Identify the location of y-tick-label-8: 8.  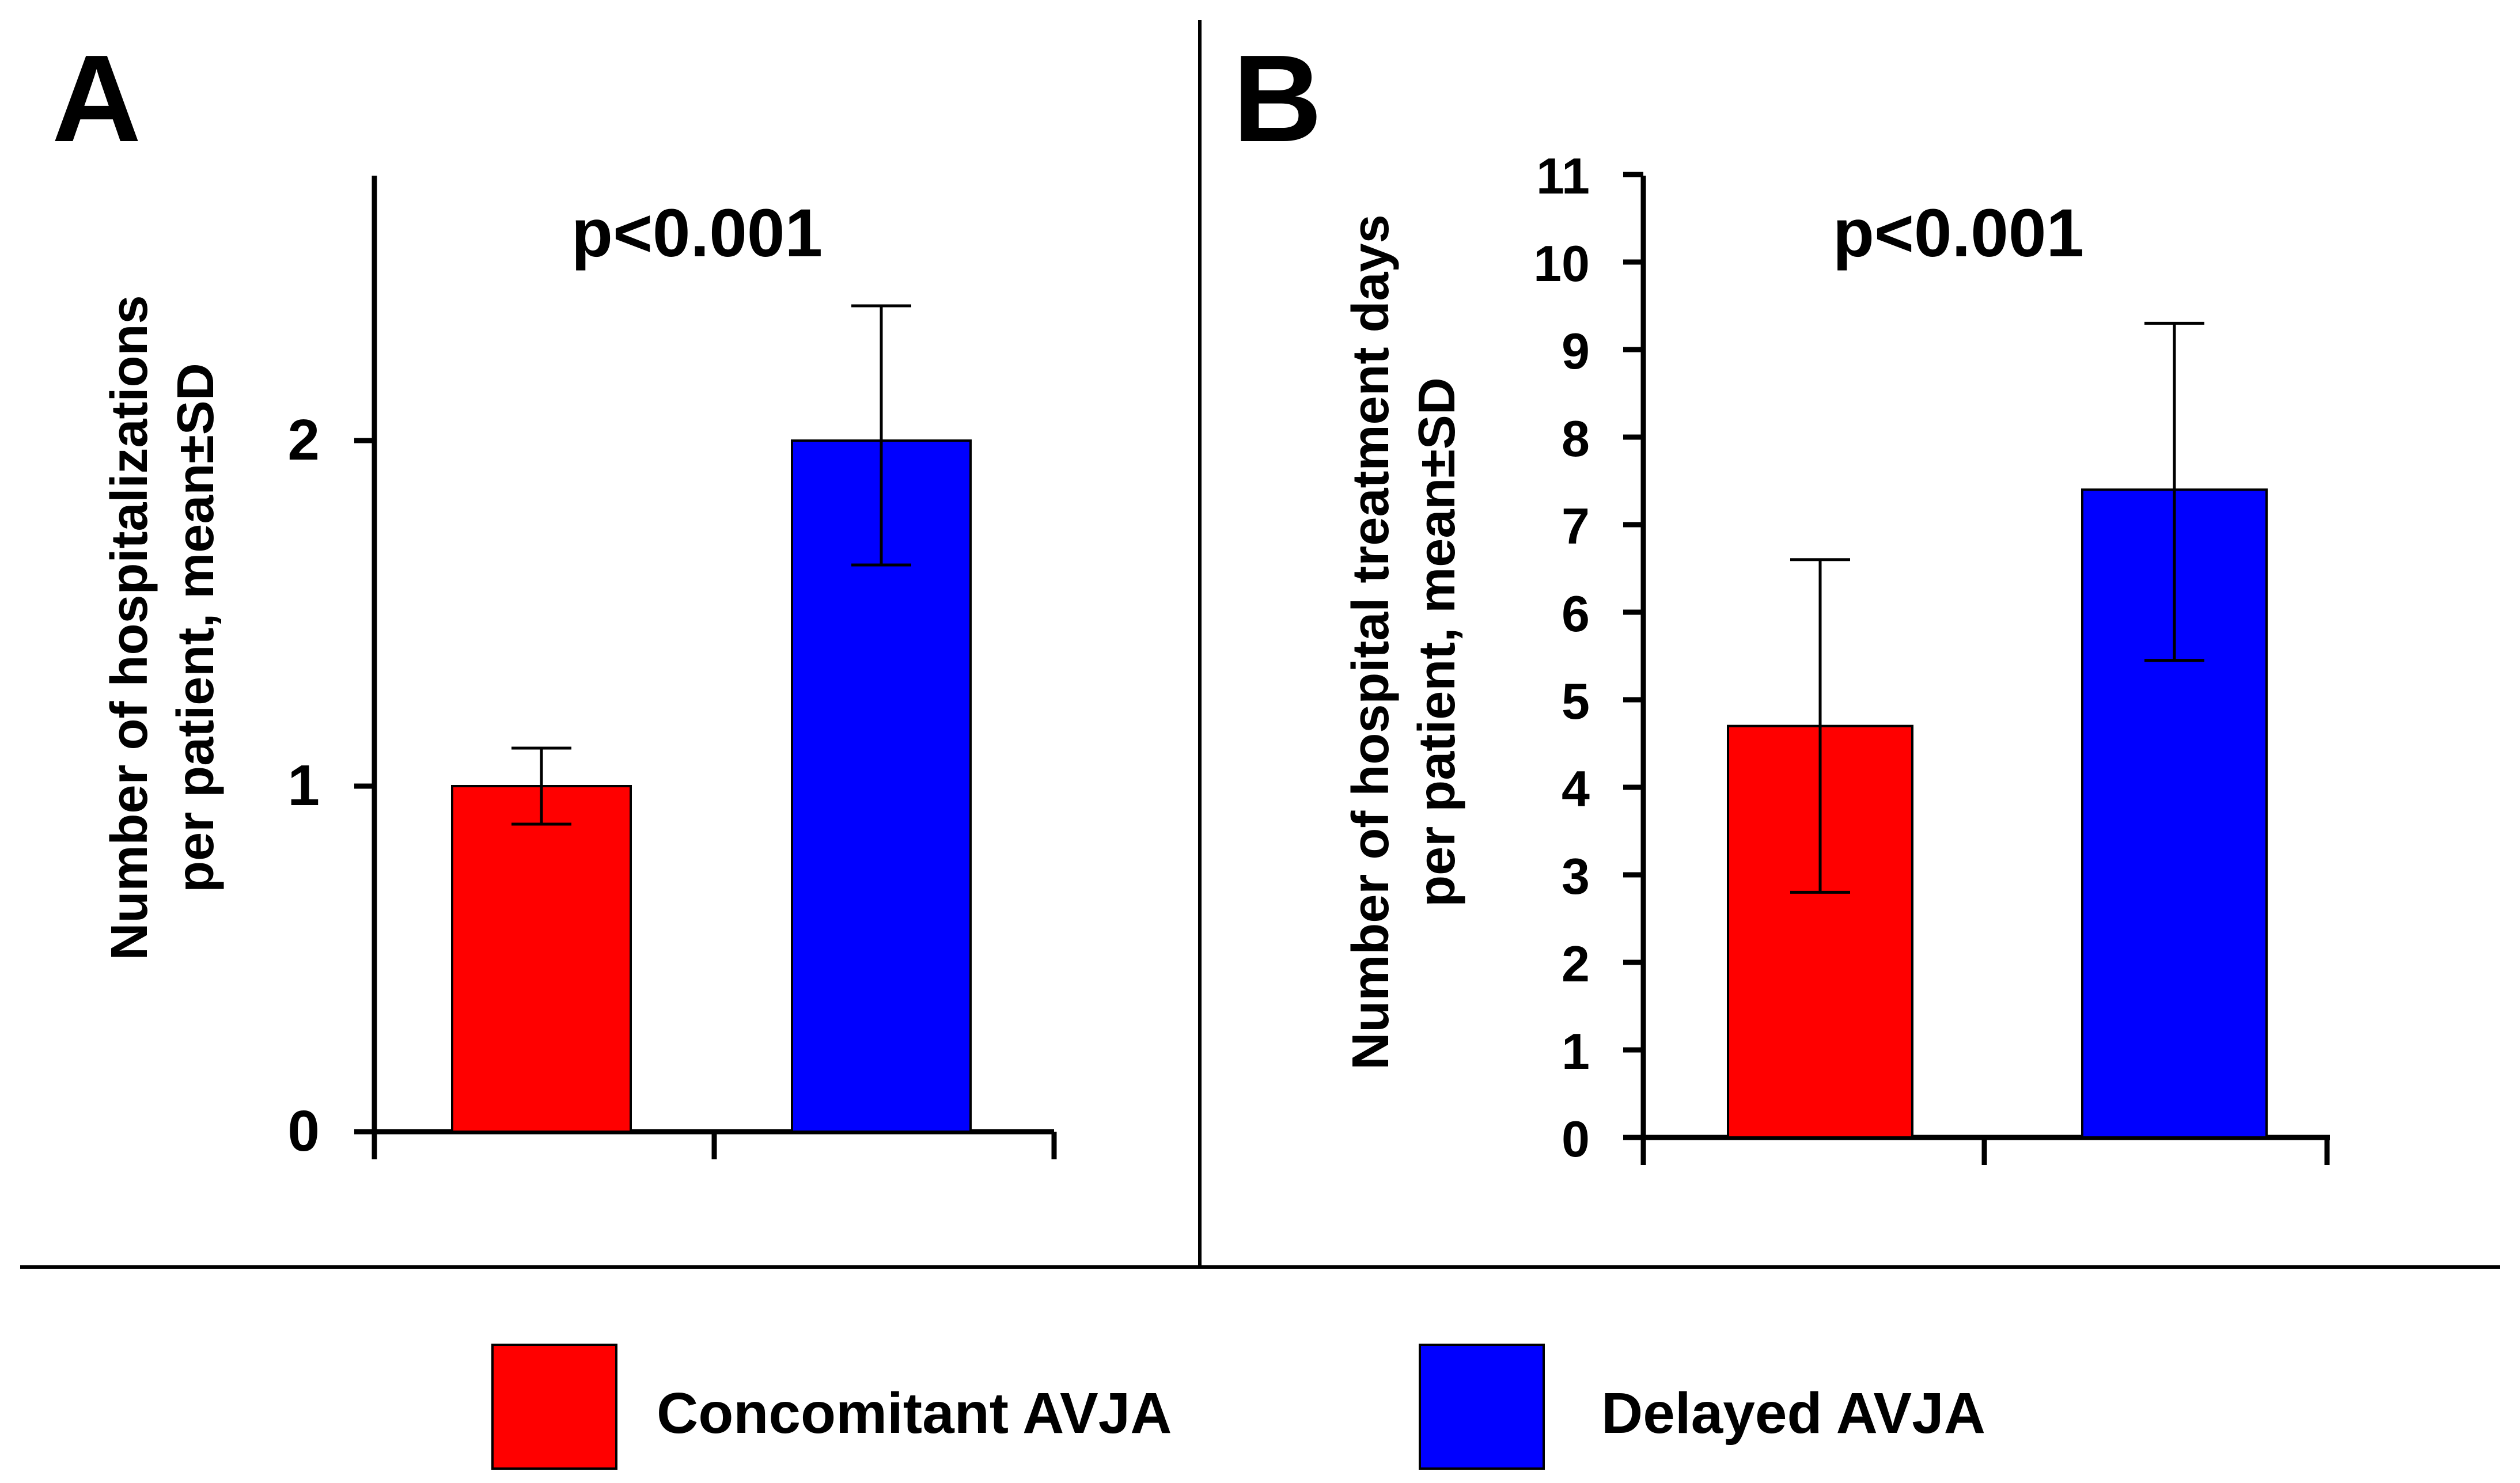
(1576, 438).